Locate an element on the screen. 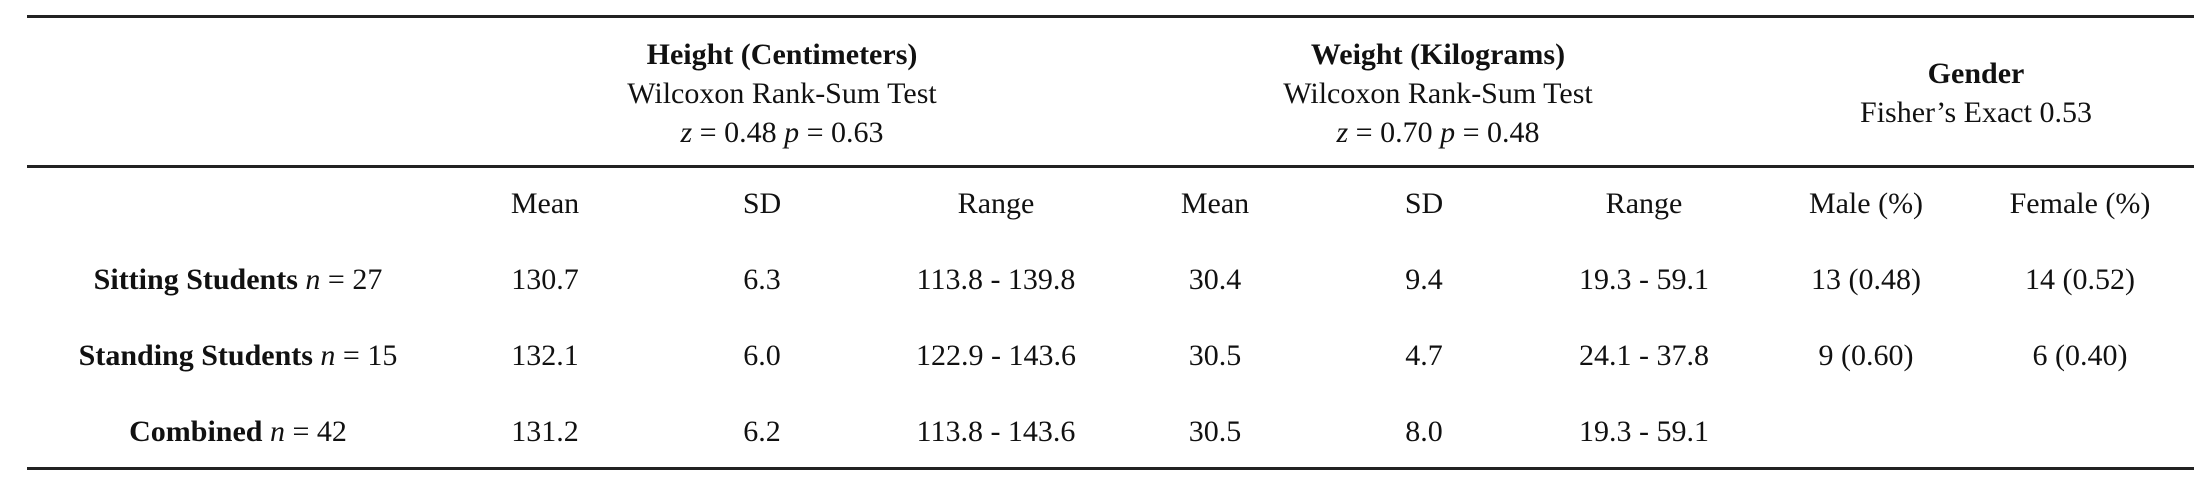  col-header-female: Female (%) is located at coordinates (2080, 203).